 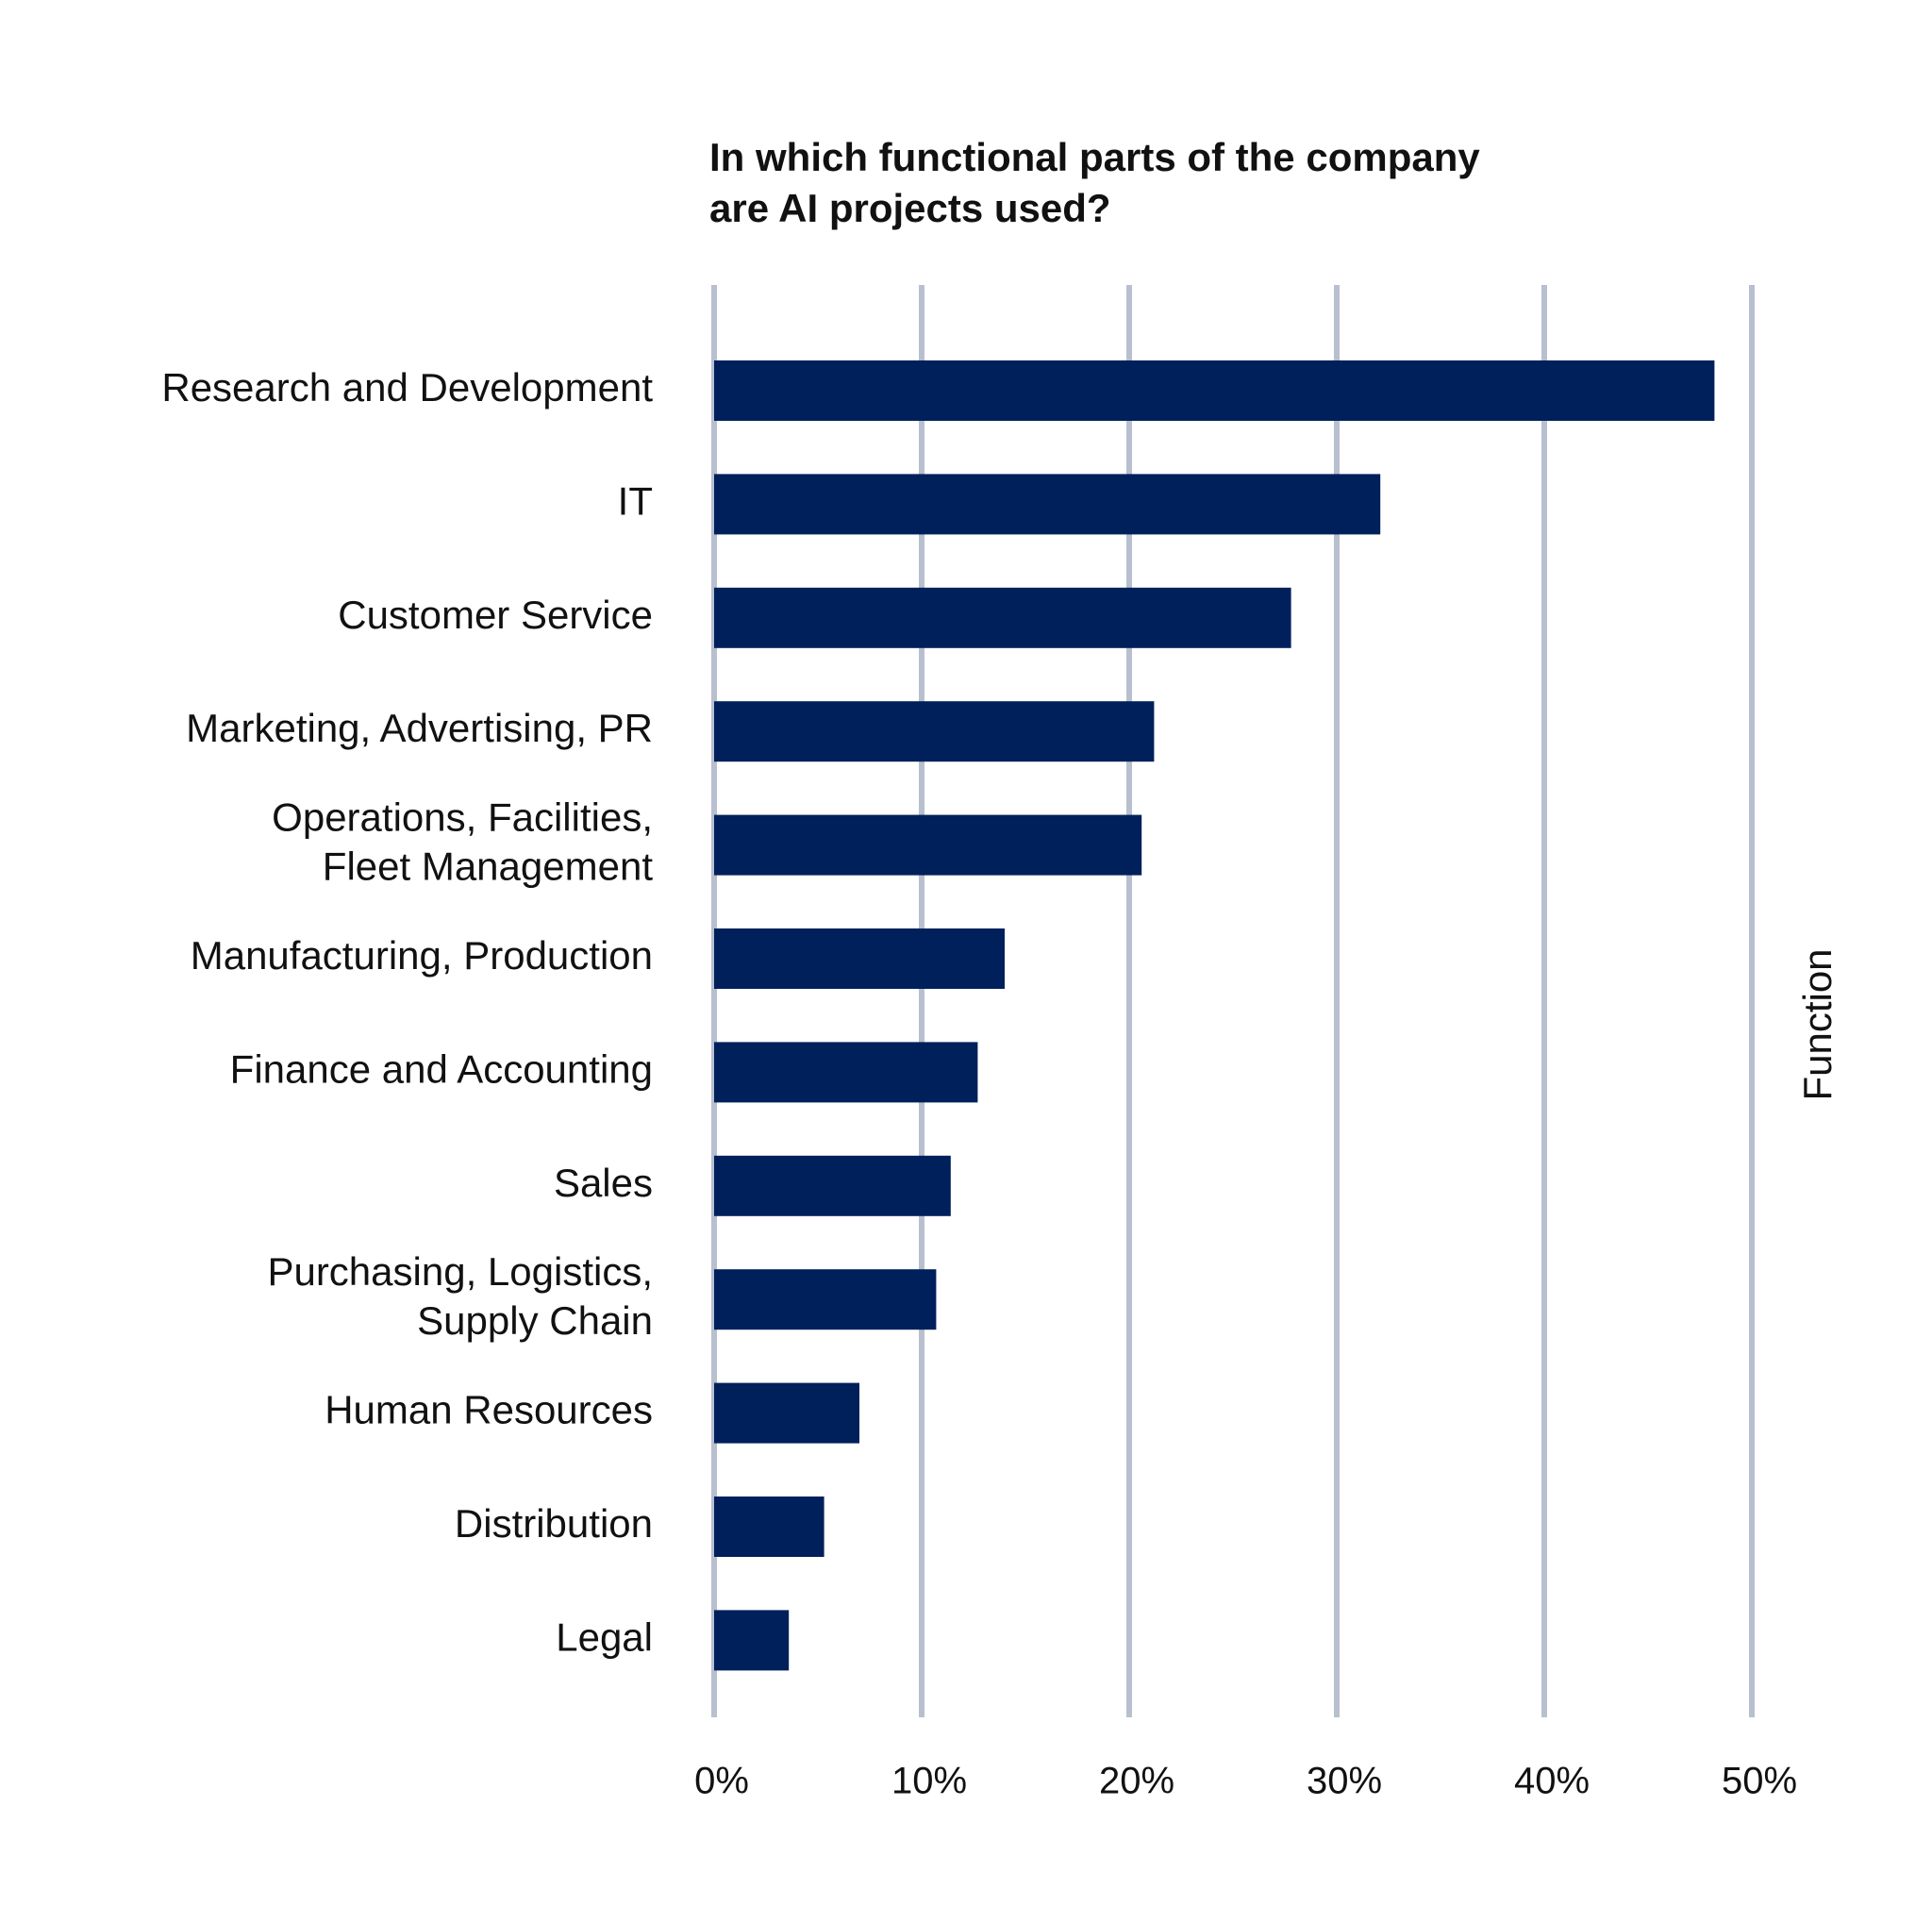 I want to click on x-tick-labels: 0% 10% 20% 30% 40% 50%, so click(x=1245, y=1781).